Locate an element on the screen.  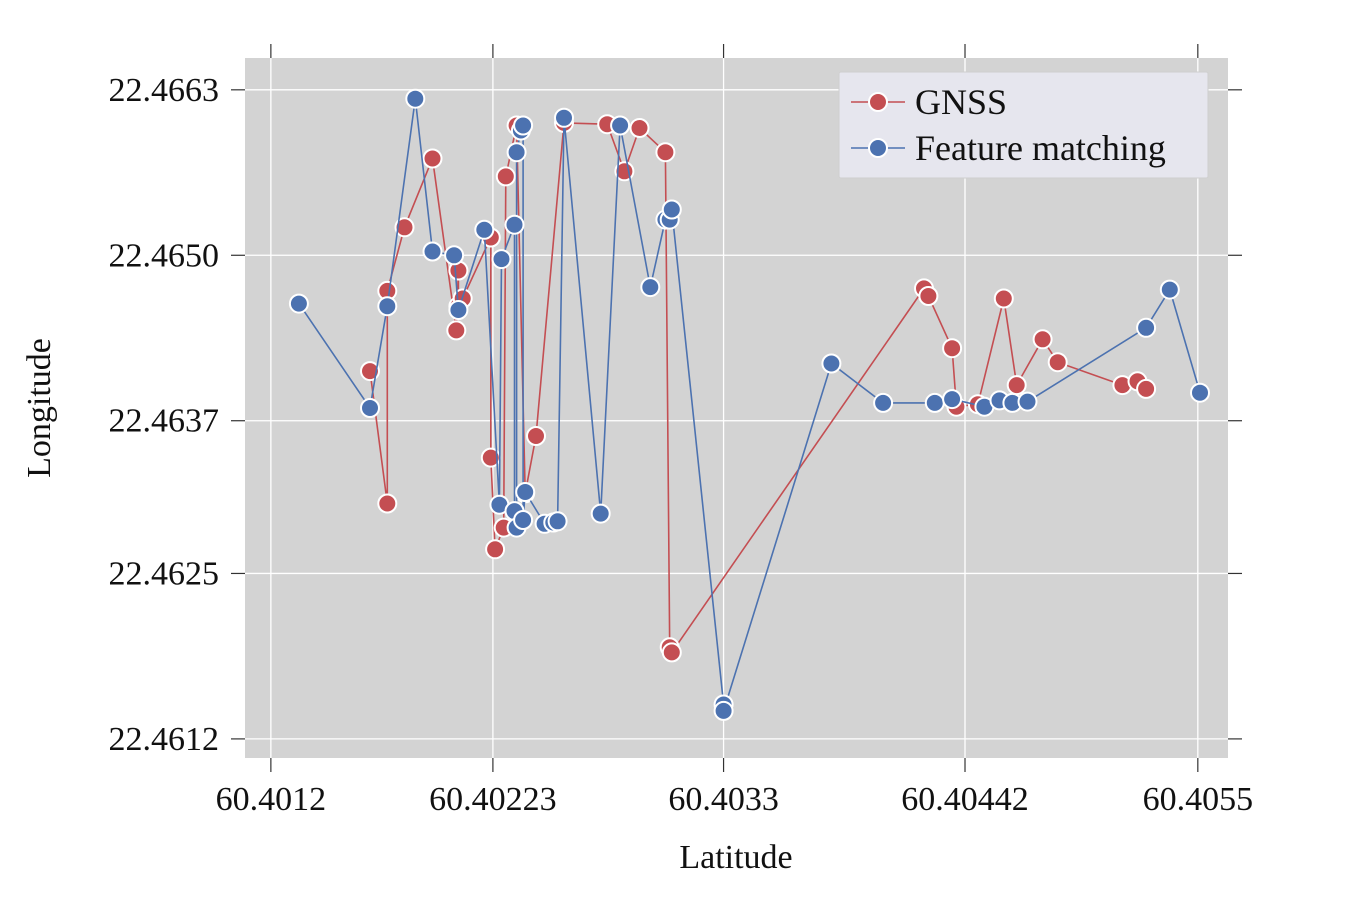
x-tick-label: 60.40223 is located at coordinates (493, 799).